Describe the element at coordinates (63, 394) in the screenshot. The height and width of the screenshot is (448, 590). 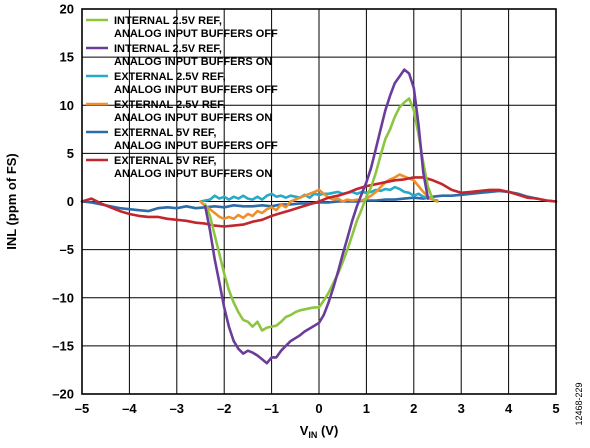
I see `y-tick-label: –20` at that location.